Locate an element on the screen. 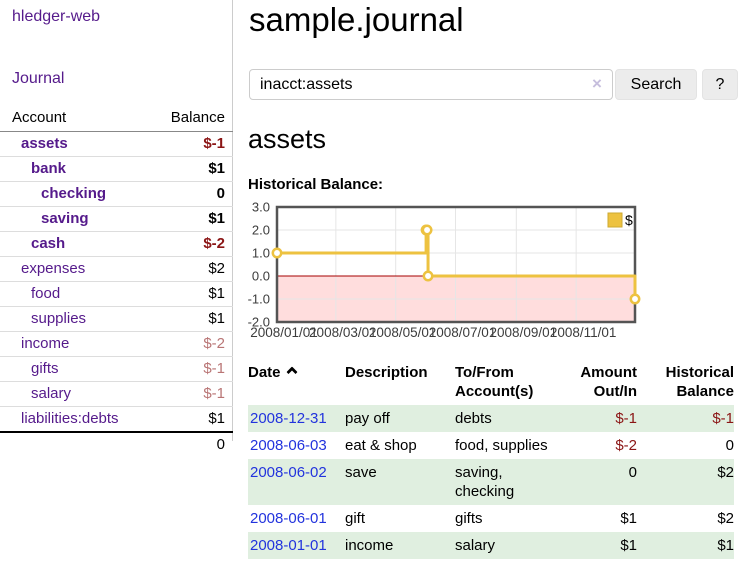 The image size is (742, 582). account-balance: 0 is located at coordinates (192, 194).